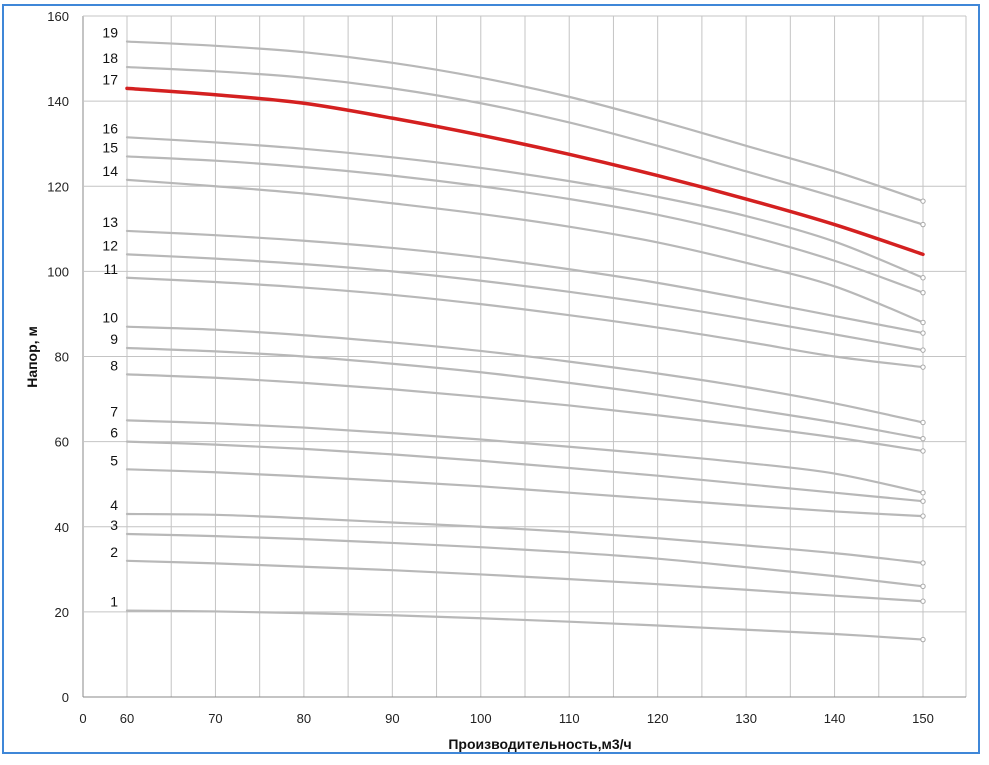  Describe the element at coordinates (114, 602) in the screenshot. I see `curve-number-label: 1` at that location.